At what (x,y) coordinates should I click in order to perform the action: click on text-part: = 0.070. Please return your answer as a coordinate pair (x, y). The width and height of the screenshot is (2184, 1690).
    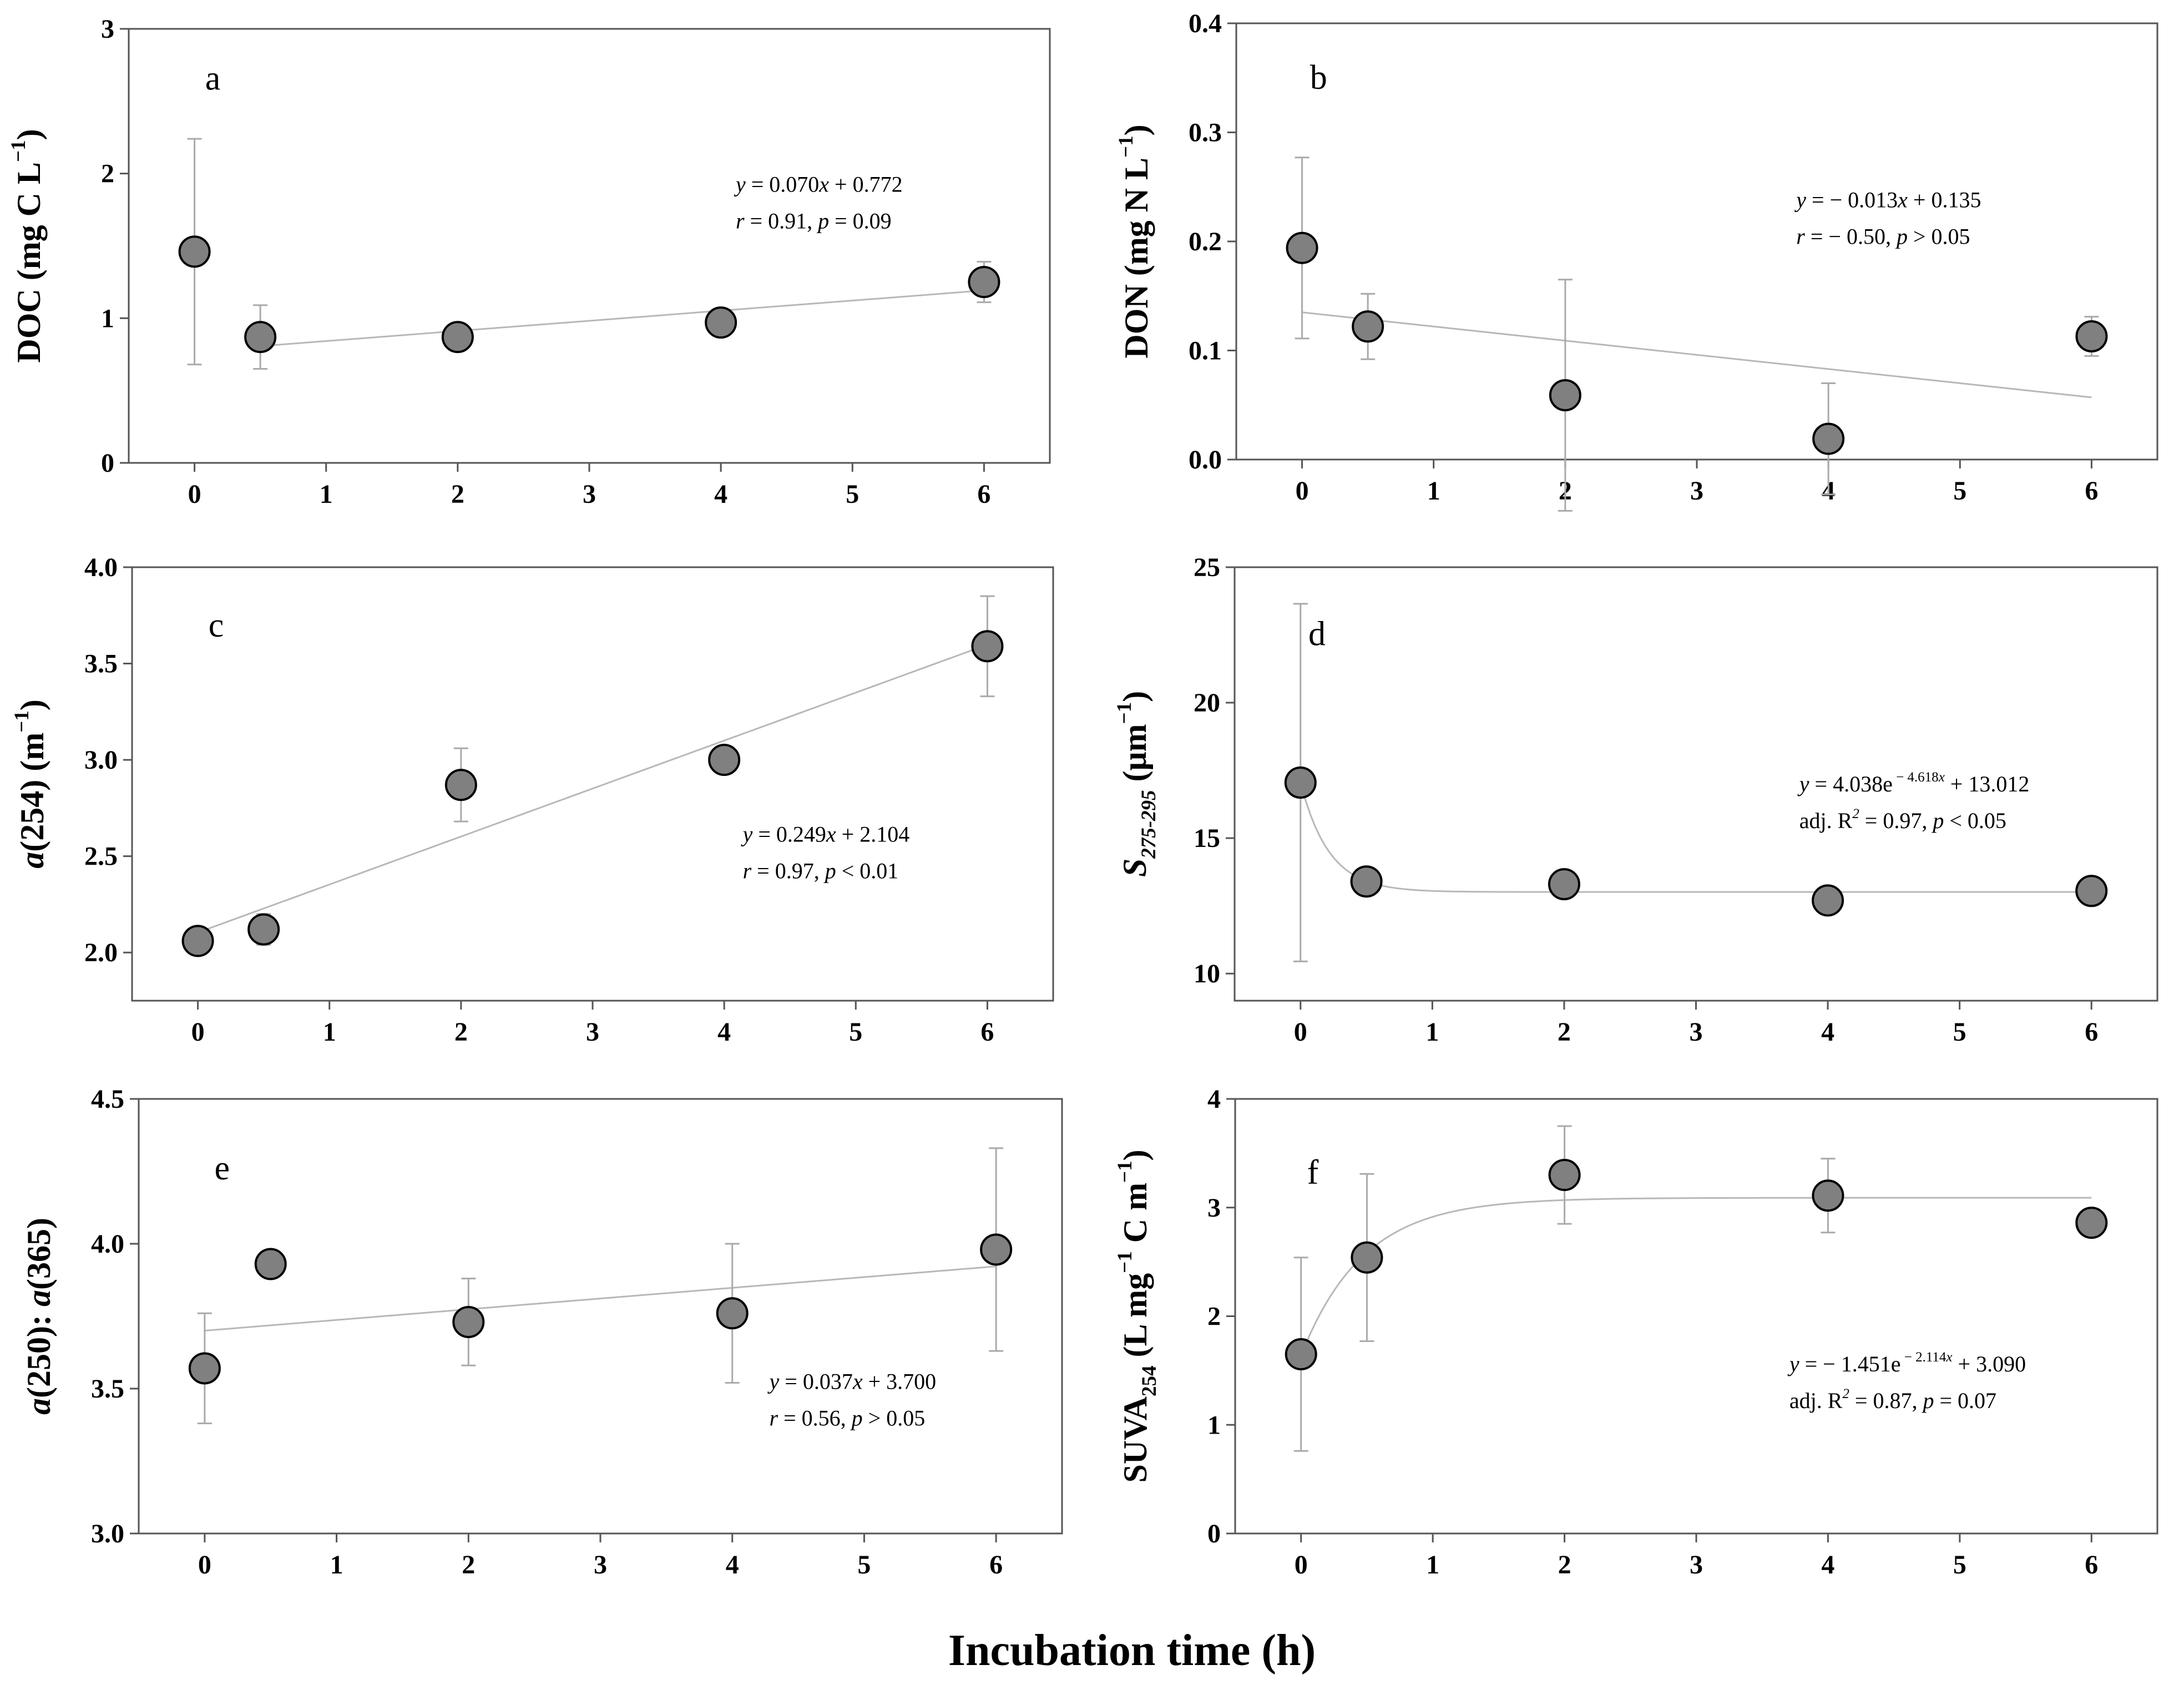
    Looking at the image, I should click on (783, 183).